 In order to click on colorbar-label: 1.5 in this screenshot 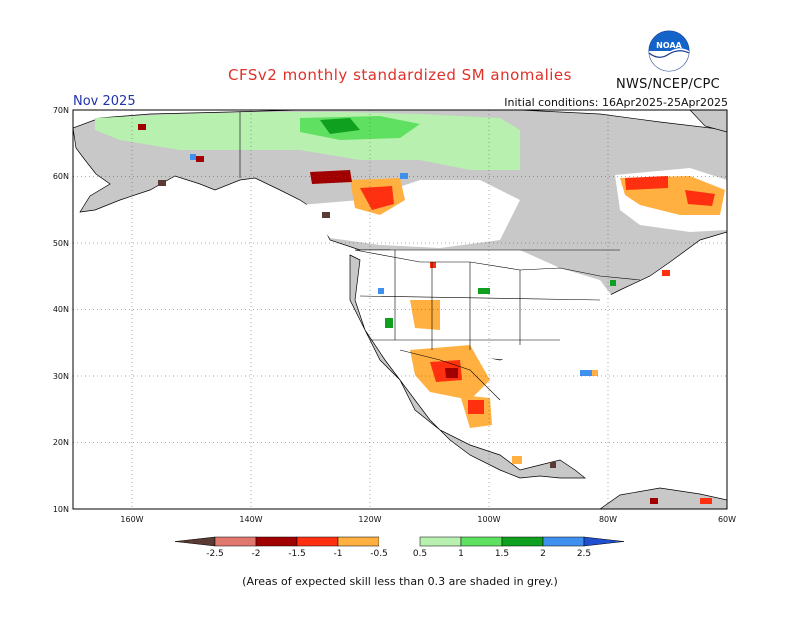, I will do `click(502, 554)`.